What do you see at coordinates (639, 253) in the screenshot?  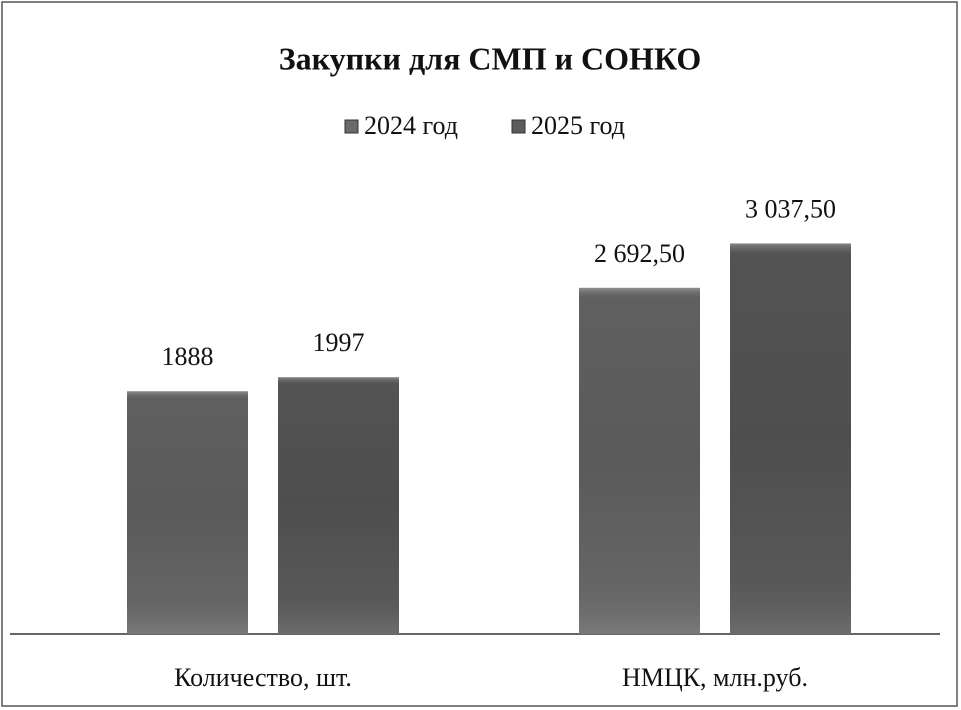 I see `data-label: 2 692,50` at bounding box center [639, 253].